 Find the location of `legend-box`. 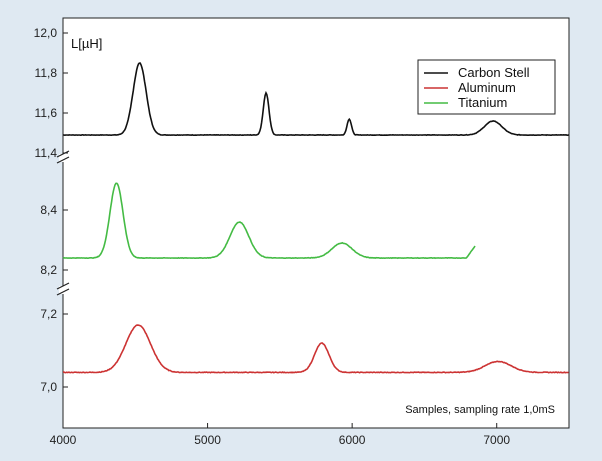

legend-box is located at coordinates (486, 87).